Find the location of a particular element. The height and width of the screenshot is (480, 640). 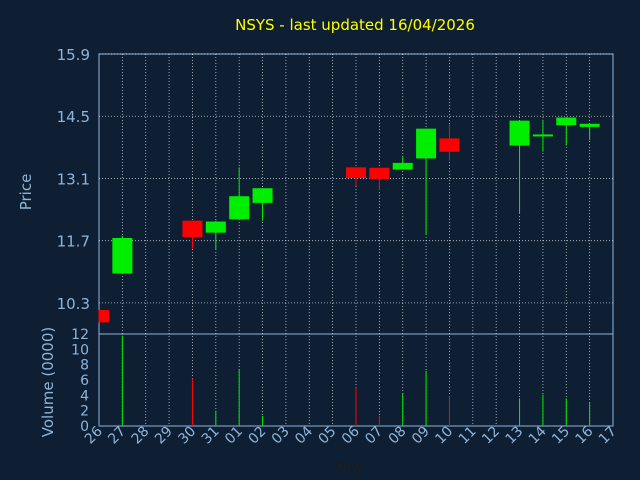

day-tick-label: 16 is located at coordinates (585, 435).